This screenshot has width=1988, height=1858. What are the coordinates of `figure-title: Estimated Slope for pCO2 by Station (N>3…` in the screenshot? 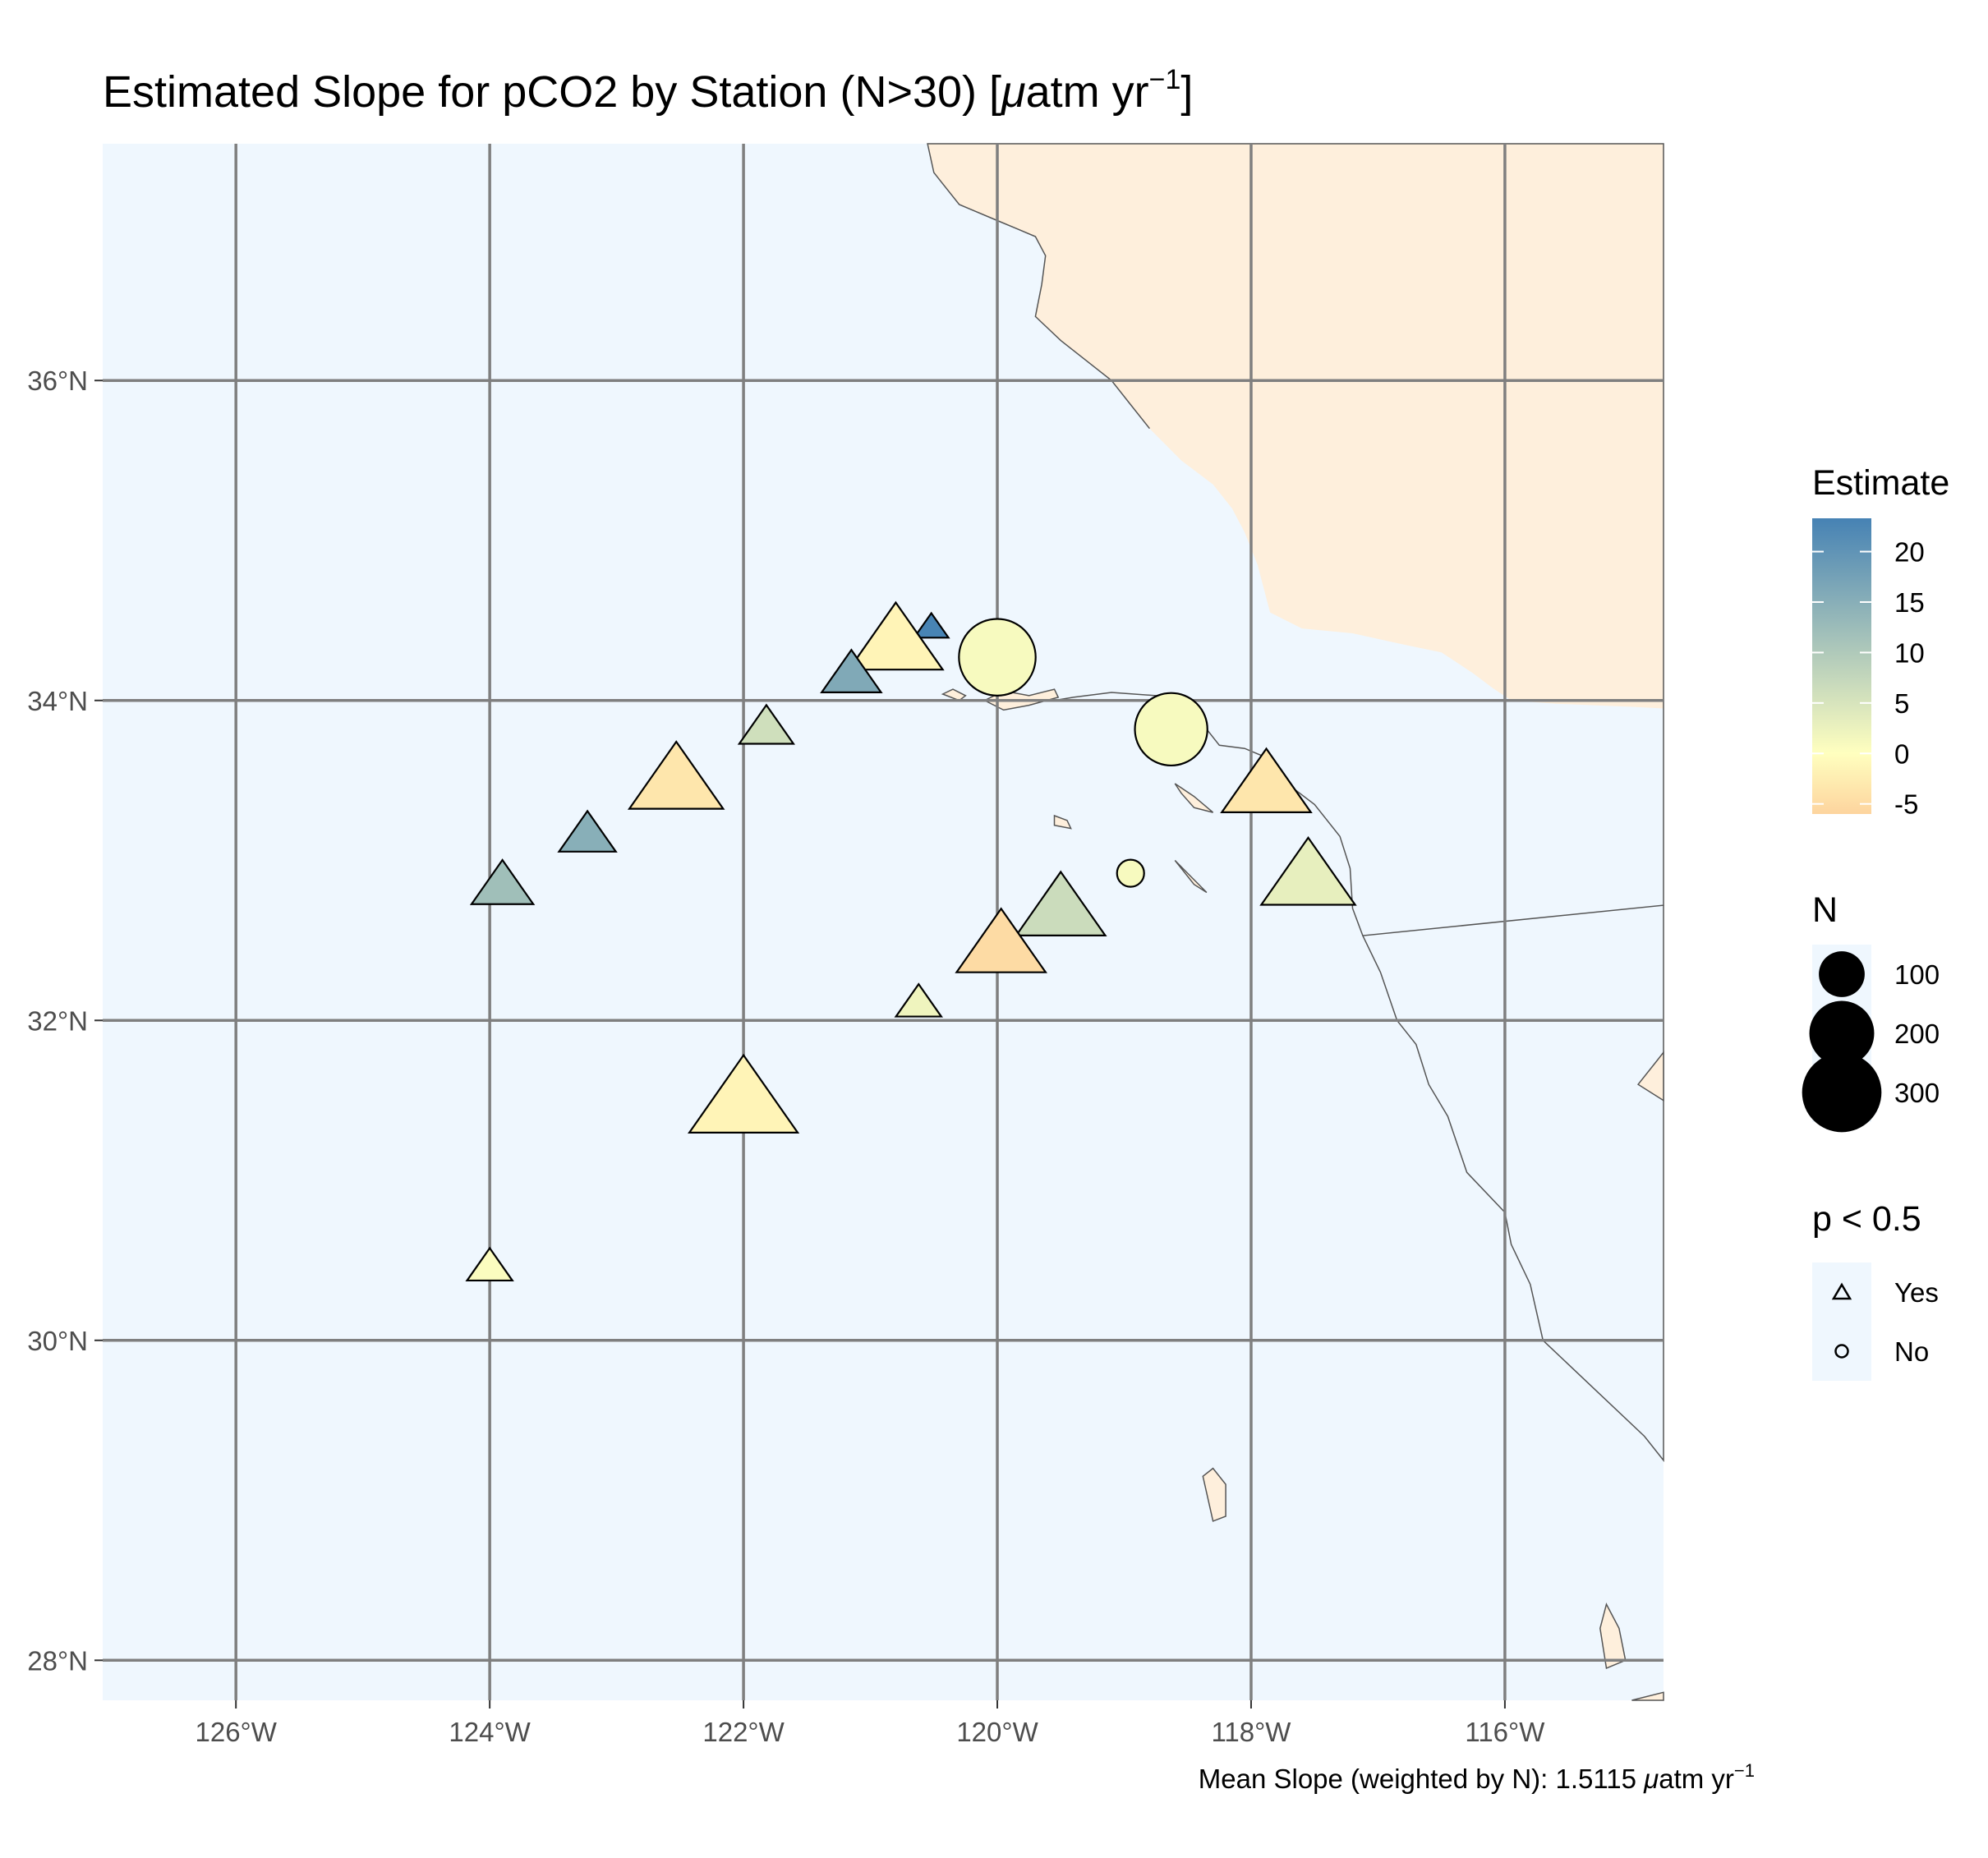 It's located at (648, 90).